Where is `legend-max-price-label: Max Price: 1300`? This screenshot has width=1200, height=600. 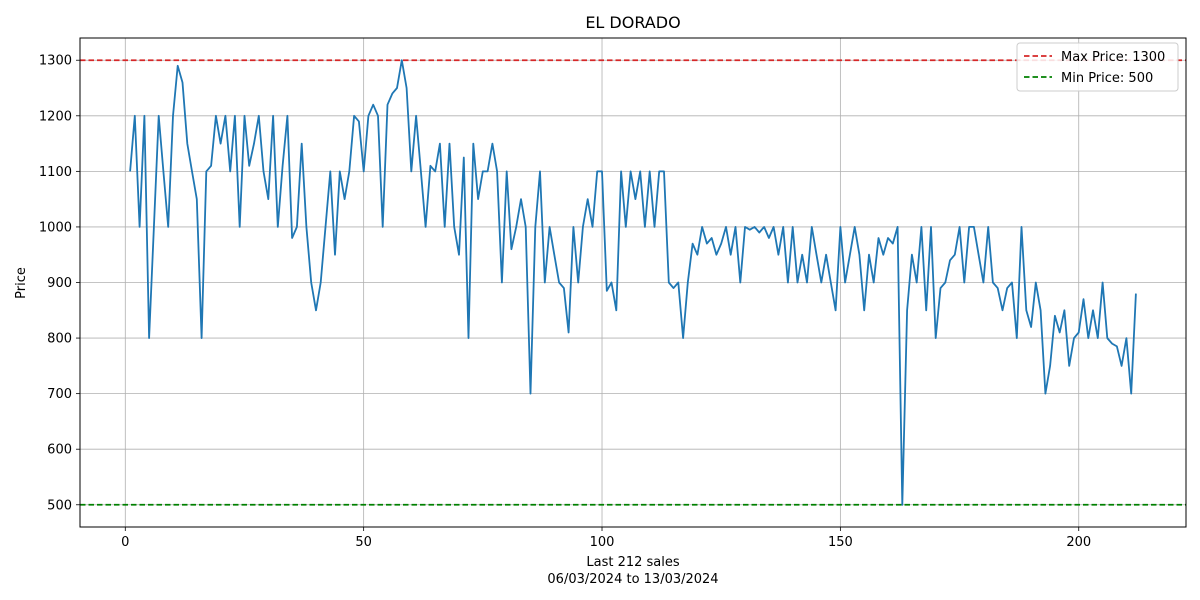
legend-max-price-label: Max Price: 1300 is located at coordinates (1113, 57).